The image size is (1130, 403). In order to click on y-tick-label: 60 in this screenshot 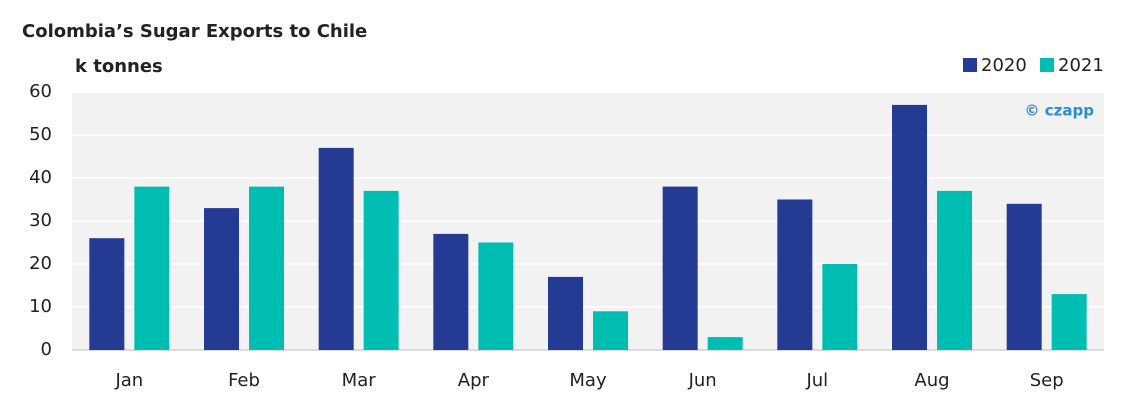, I will do `click(40, 91)`.